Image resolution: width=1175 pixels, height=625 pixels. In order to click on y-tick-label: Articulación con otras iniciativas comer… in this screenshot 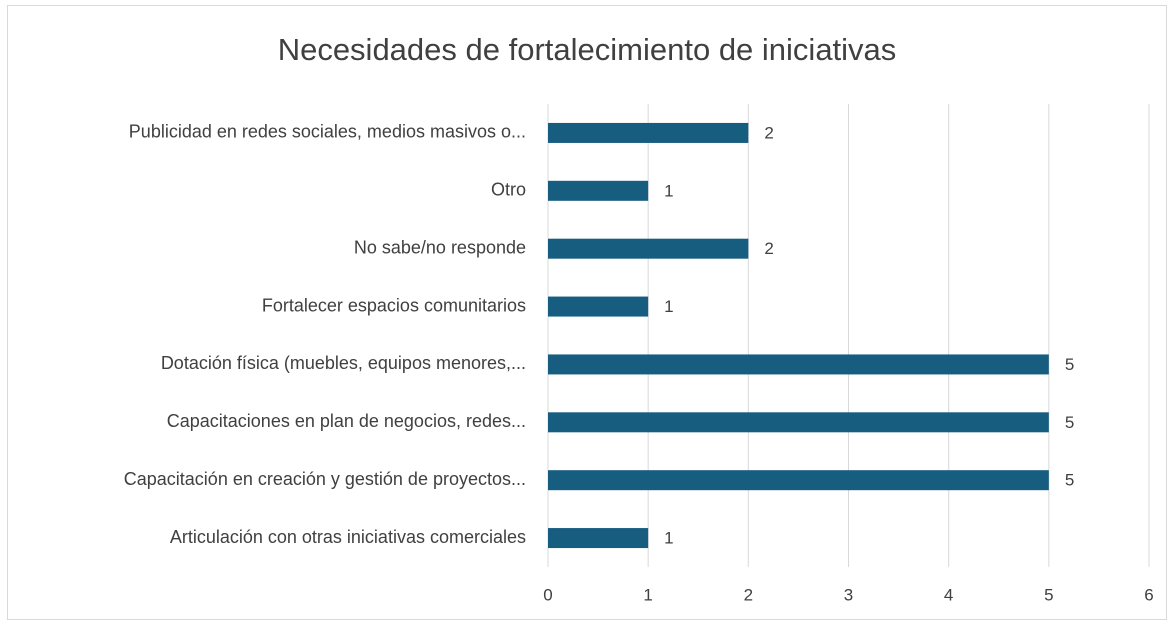, I will do `click(348, 537)`.